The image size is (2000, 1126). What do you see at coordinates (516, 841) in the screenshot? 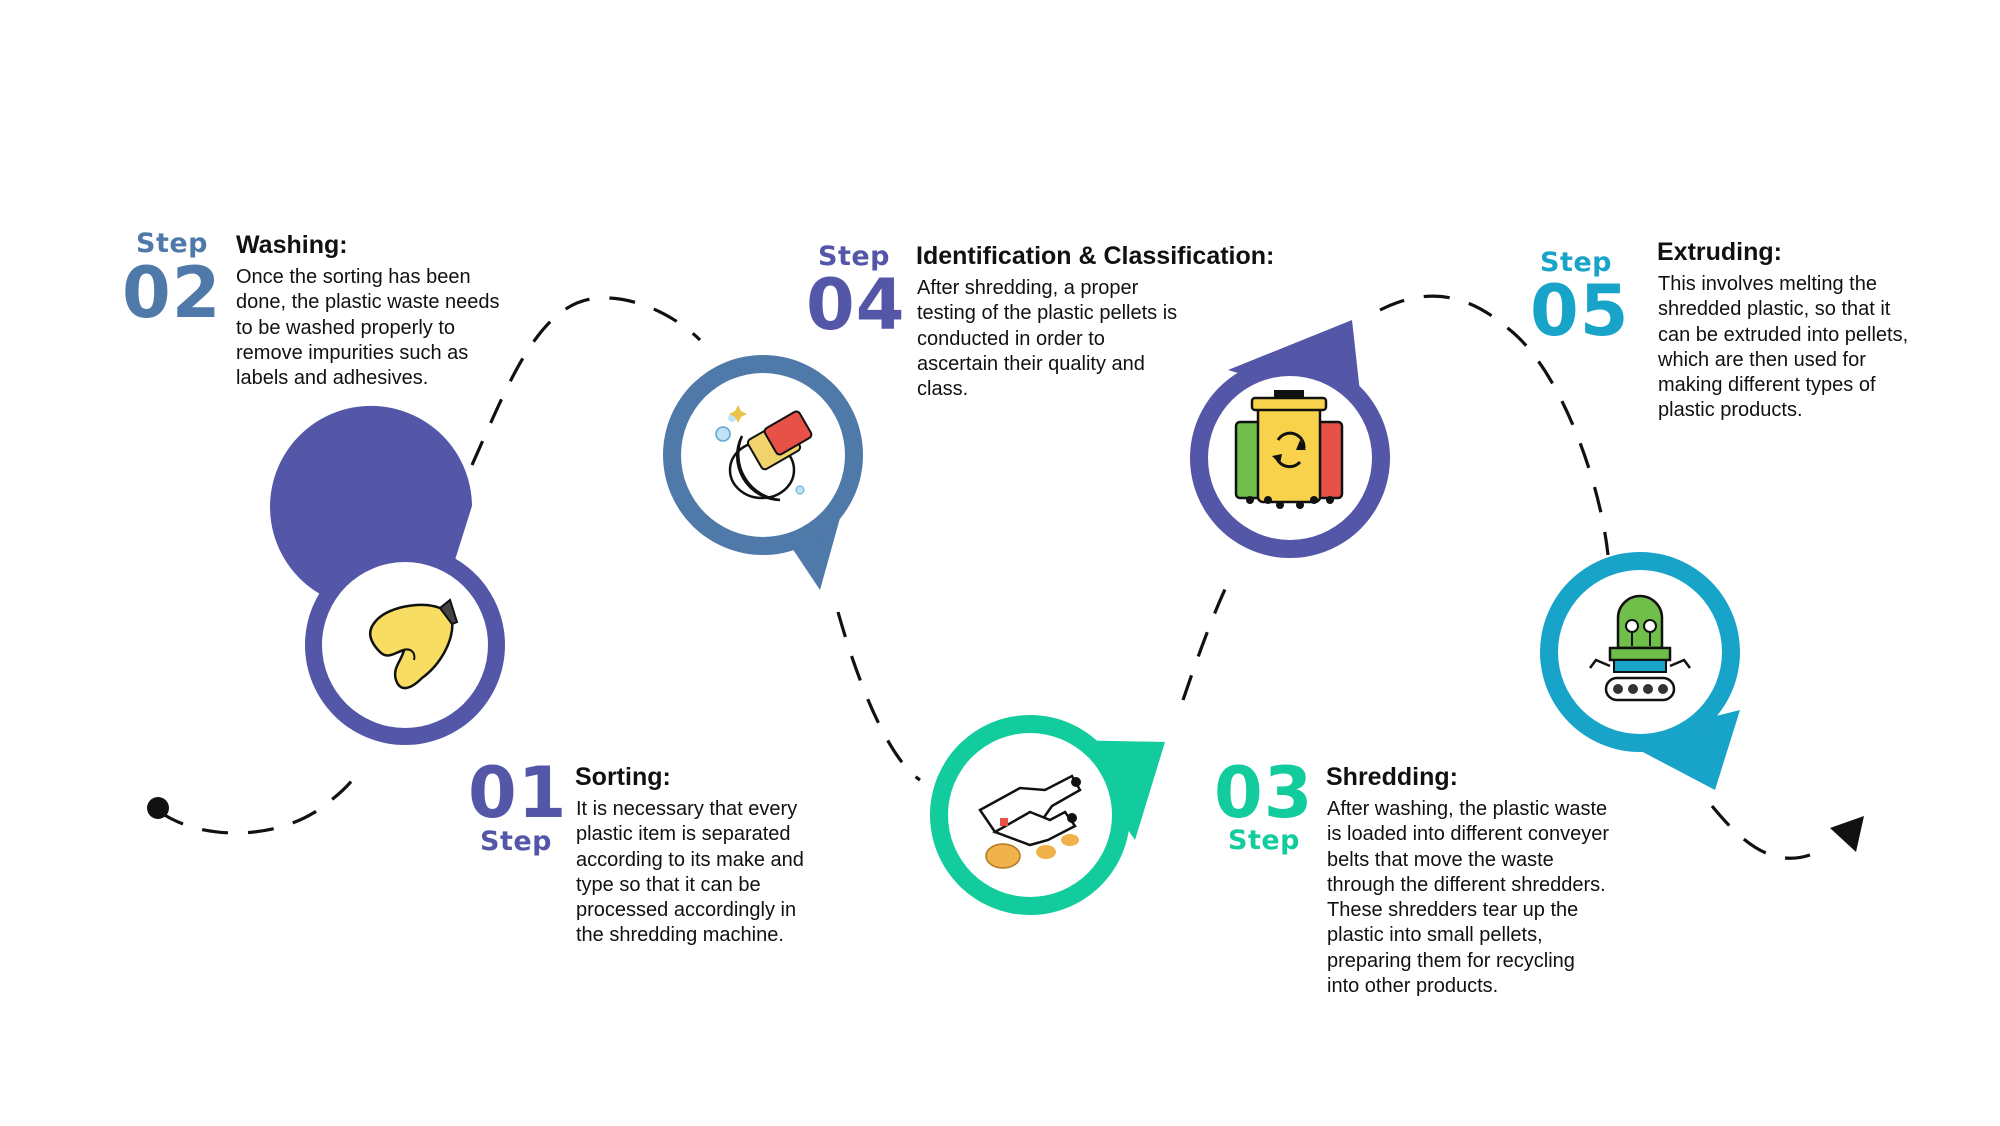
I see `step-01-label: Step` at bounding box center [516, 841].